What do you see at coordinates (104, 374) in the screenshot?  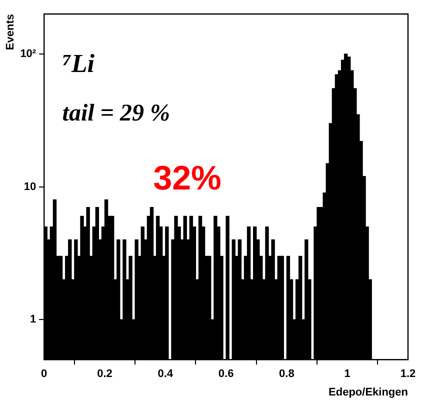 I see `x-tick-label: 0.2` at bounding box center [104, 374].